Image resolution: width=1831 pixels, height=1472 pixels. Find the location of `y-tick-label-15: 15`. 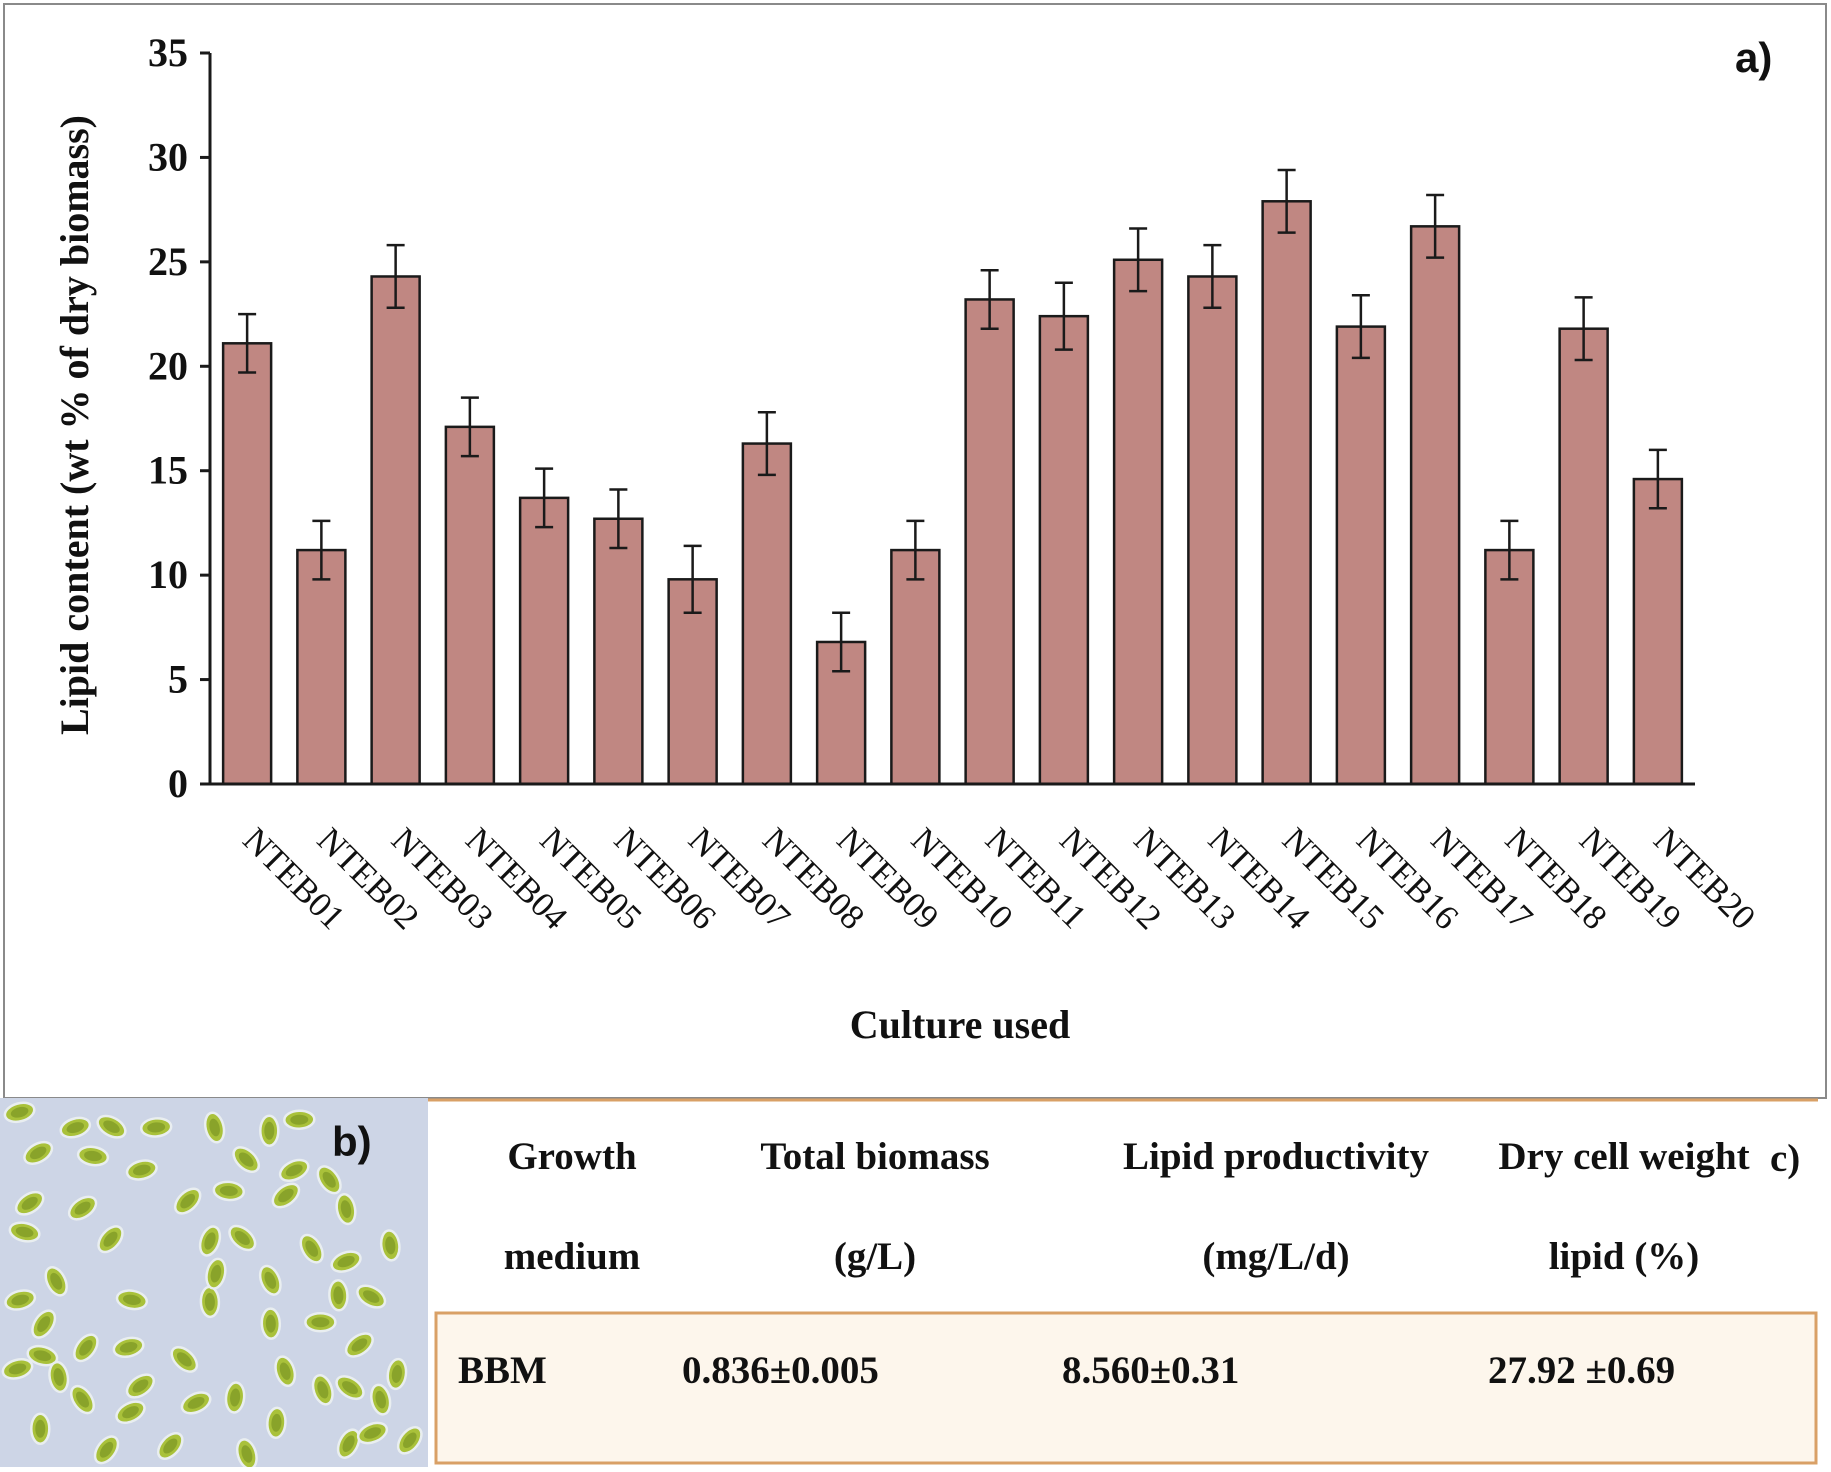

y-tick-label-15: 15 is located at coordinates (168, 470).